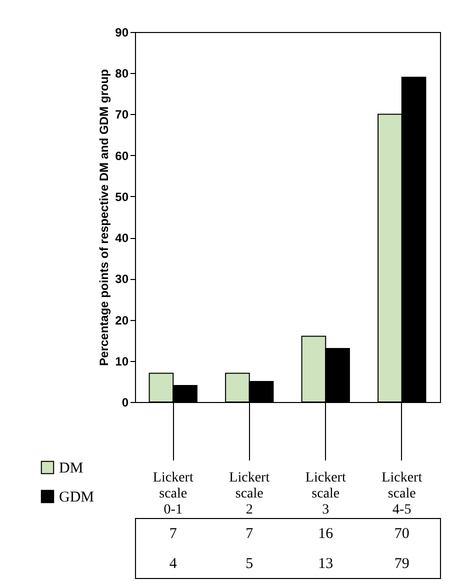  I want to click on data-label: 5, so click(250, 564).